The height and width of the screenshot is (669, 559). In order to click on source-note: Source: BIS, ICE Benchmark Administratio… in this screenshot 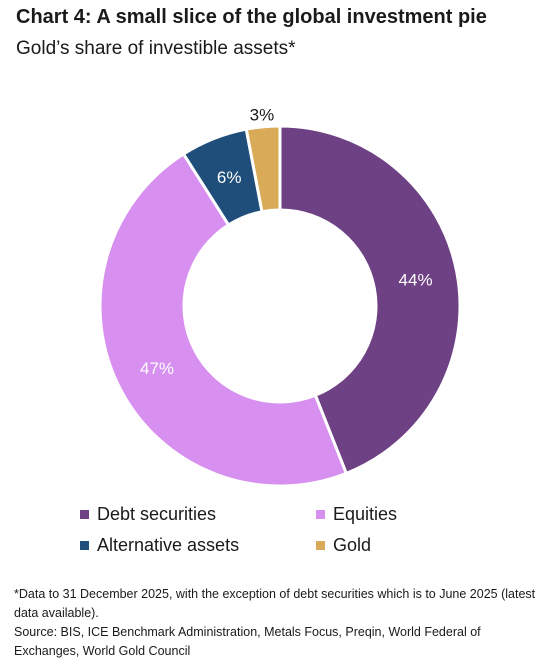, I will do `click(247, 641)`.